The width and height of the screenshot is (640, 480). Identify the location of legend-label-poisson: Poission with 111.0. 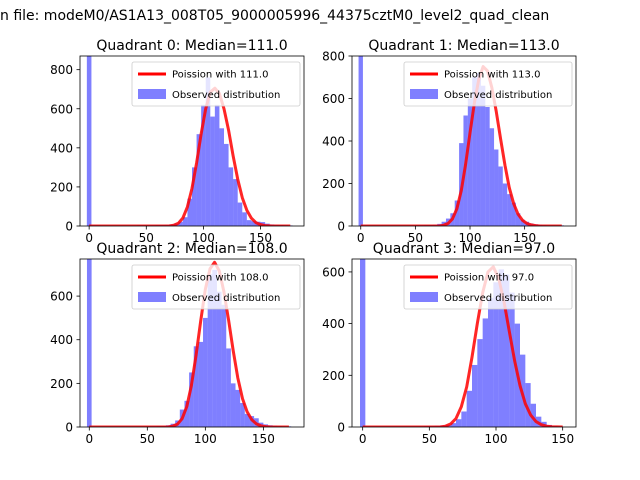
(220, 75).